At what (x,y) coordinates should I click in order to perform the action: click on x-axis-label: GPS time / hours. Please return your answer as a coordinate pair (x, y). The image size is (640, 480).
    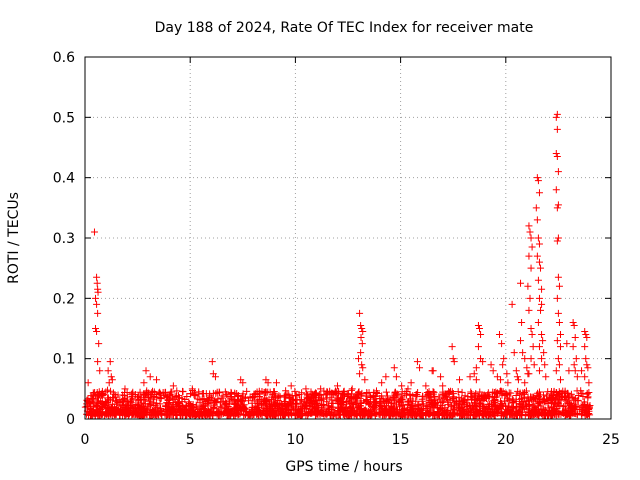
    Looking at the image, I should click on (343, 467).